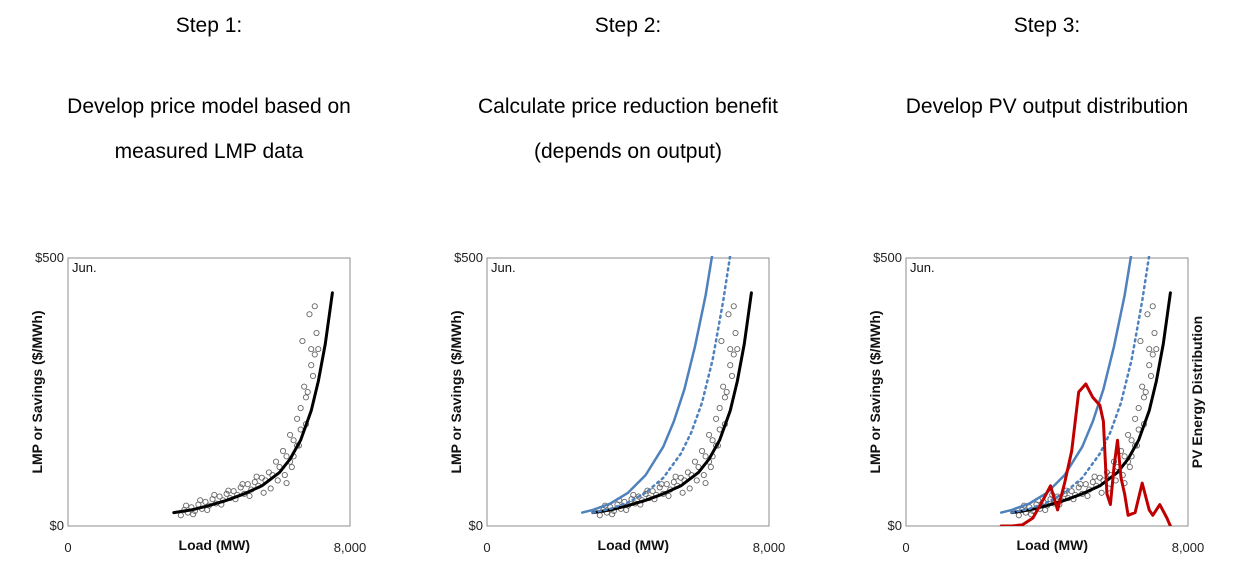 The height and width of the screenshot is (561, 1256). I want to click on plot-content, so click(1085, 391).